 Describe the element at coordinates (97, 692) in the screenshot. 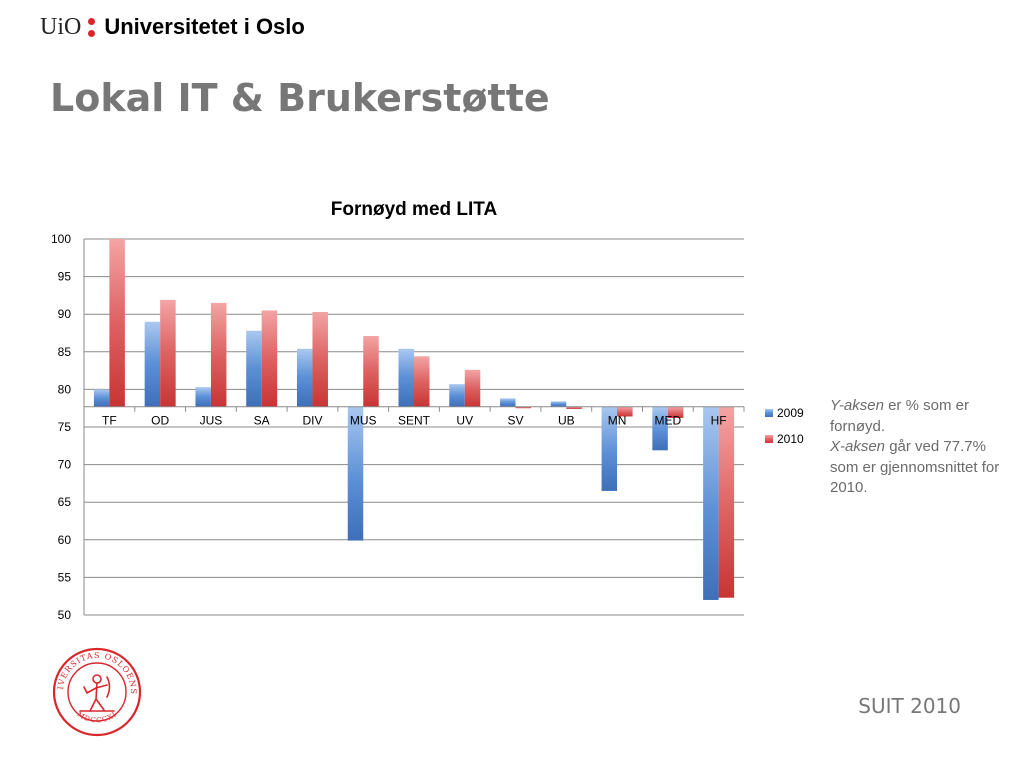

I see `university-seal-icon: UNIVERSITAS OSLOENSIS MDCCCXI` at that location.